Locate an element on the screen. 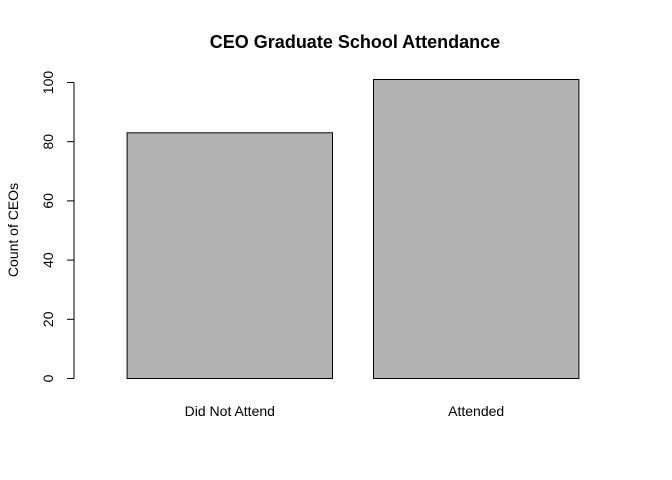  x-tick-label: Did Not Attend is located at coordinates (230, 411).